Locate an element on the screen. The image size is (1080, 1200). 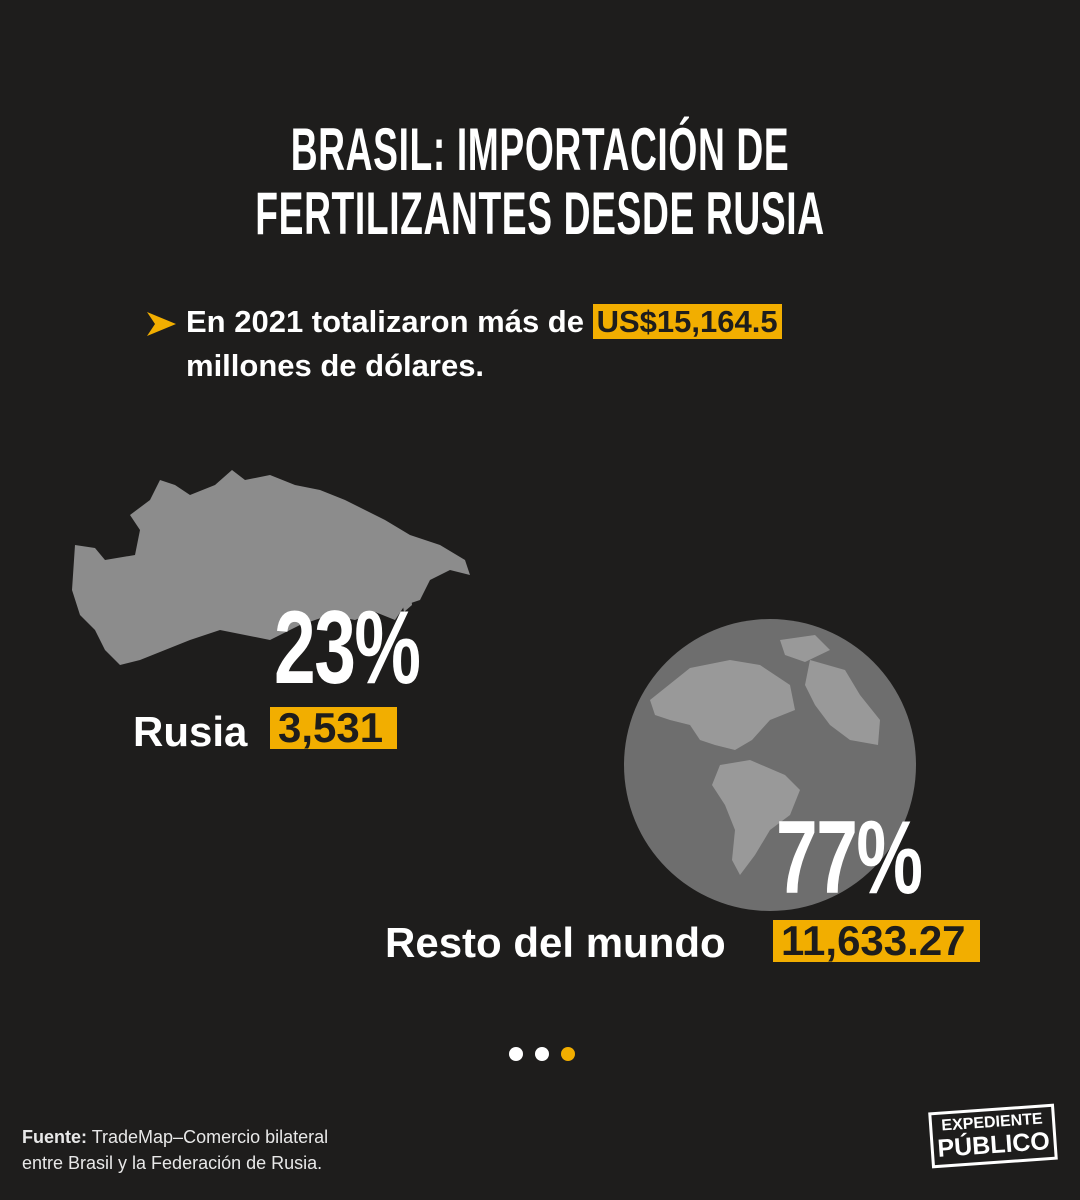
logo-line: PÚBLICO is located at coordinates (993, 1145).